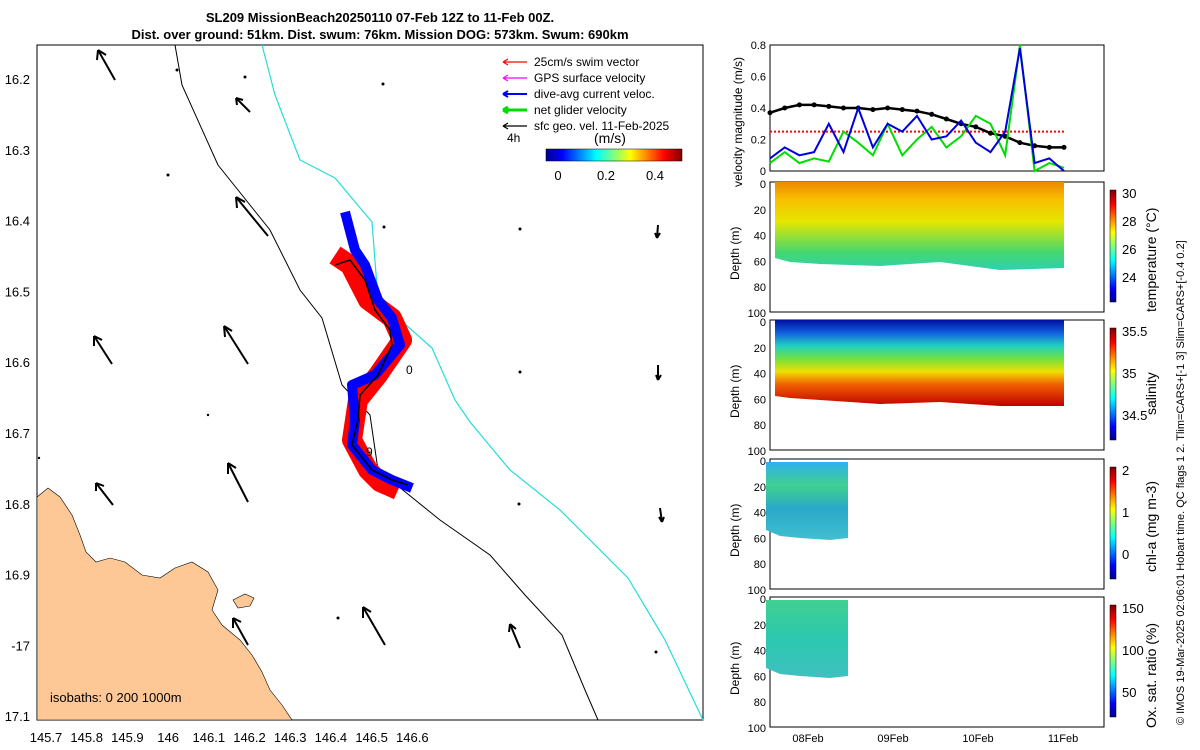 The image size is (1200, 750). What do you see at coordinates (919, 226) in the screenshot?
I see `temperature-section` at bounding box center [919, 226].